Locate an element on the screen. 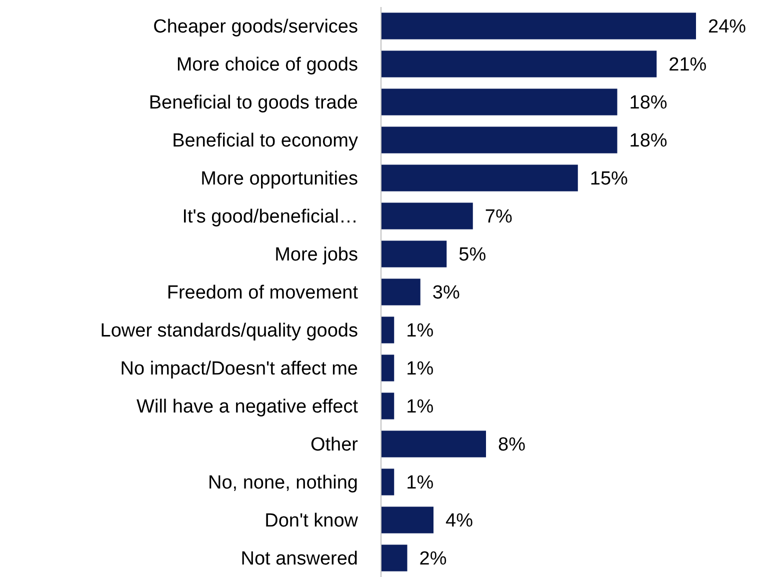 Image resolution: width=766 pixels, height=577 pixels. data-label: 7% is located at coordinates (498, 217).